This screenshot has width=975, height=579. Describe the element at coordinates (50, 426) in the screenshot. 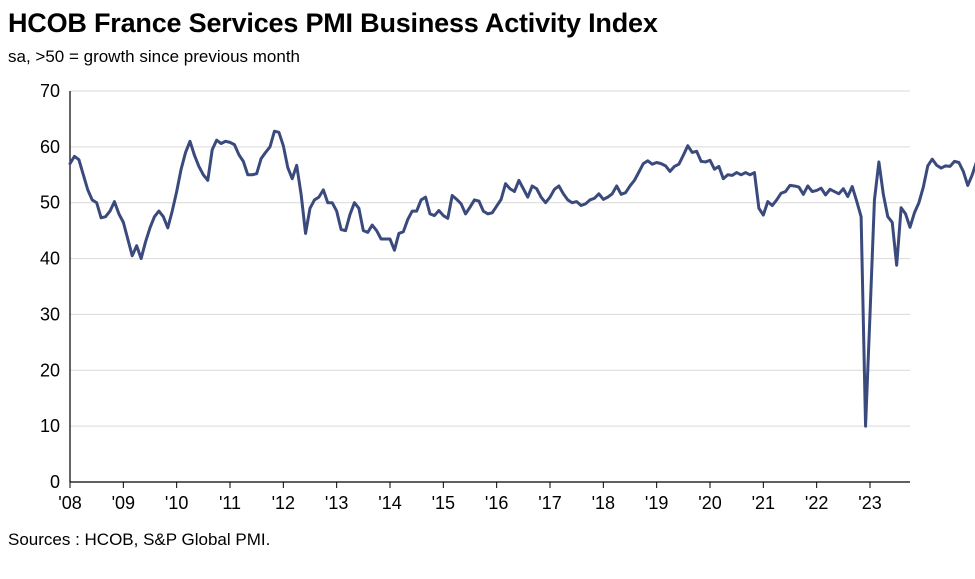

I see `y-tick-label: 10` at that location.